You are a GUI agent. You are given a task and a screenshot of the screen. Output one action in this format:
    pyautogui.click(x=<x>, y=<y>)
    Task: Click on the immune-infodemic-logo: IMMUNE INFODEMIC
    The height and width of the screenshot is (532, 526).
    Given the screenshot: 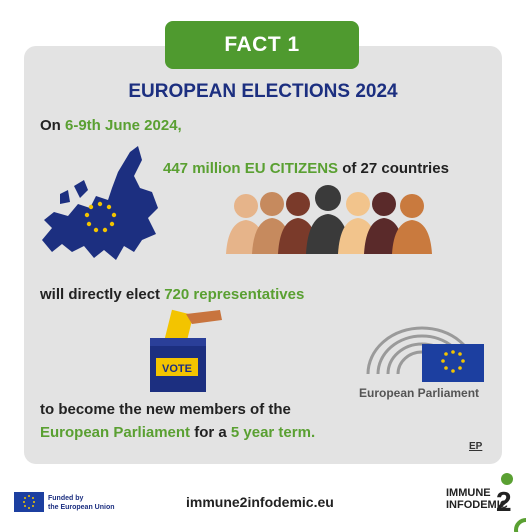 What is the action you would take?
    pyautogui.click(x=477, y=499)
    